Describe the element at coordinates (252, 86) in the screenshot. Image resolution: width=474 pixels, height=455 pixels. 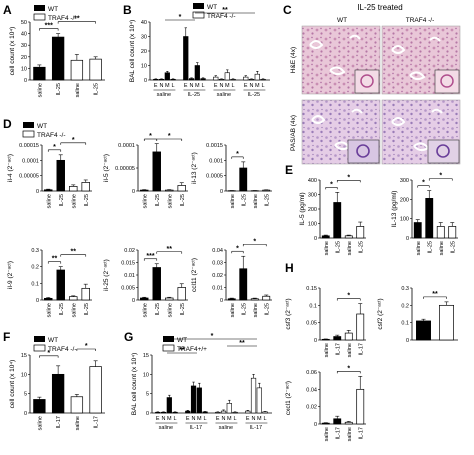
I see `subcategory-label: N` at that location.